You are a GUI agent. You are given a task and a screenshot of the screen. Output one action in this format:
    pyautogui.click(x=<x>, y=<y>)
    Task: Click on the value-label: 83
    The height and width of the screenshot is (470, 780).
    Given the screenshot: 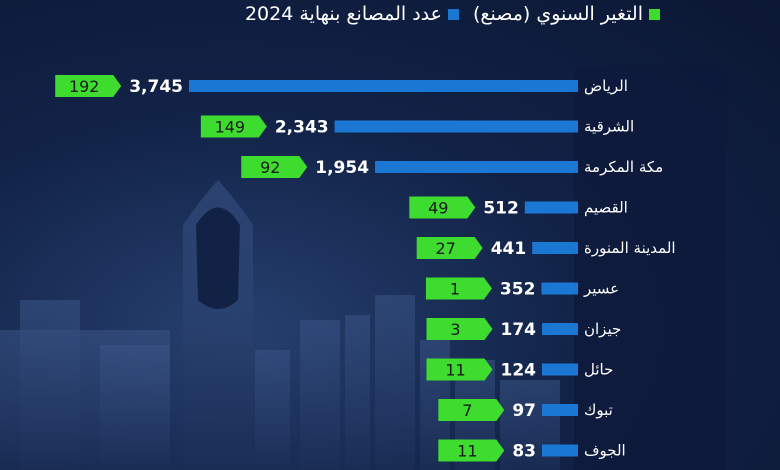 What is the action you would take?
    pyautogui.click(x=524, y=452)
    